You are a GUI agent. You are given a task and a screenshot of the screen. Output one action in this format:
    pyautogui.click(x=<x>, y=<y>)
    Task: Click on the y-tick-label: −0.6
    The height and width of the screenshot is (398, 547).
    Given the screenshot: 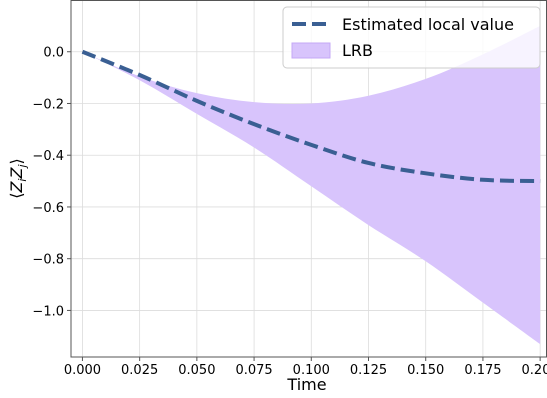 What is the action you would take?
    pyautogui.click(x=48, y=208)
    